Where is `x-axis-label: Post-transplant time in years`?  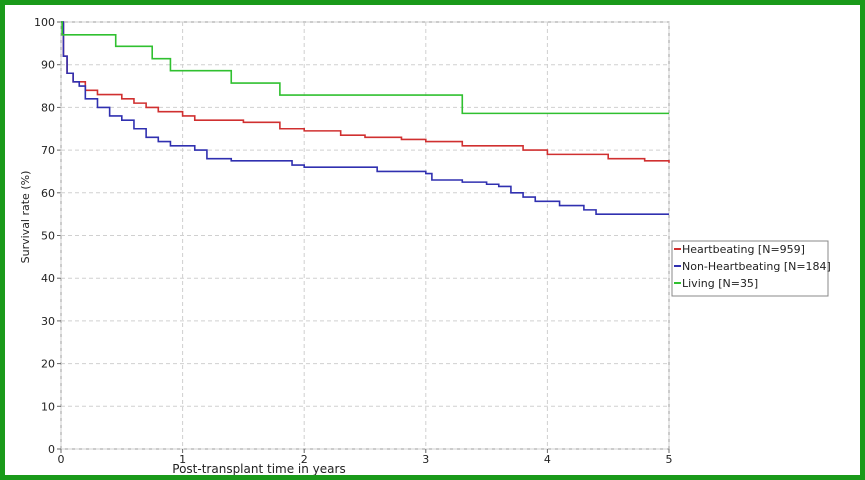
x-axis-label: Post-transplant time in years is located at coordinates (258, 468).